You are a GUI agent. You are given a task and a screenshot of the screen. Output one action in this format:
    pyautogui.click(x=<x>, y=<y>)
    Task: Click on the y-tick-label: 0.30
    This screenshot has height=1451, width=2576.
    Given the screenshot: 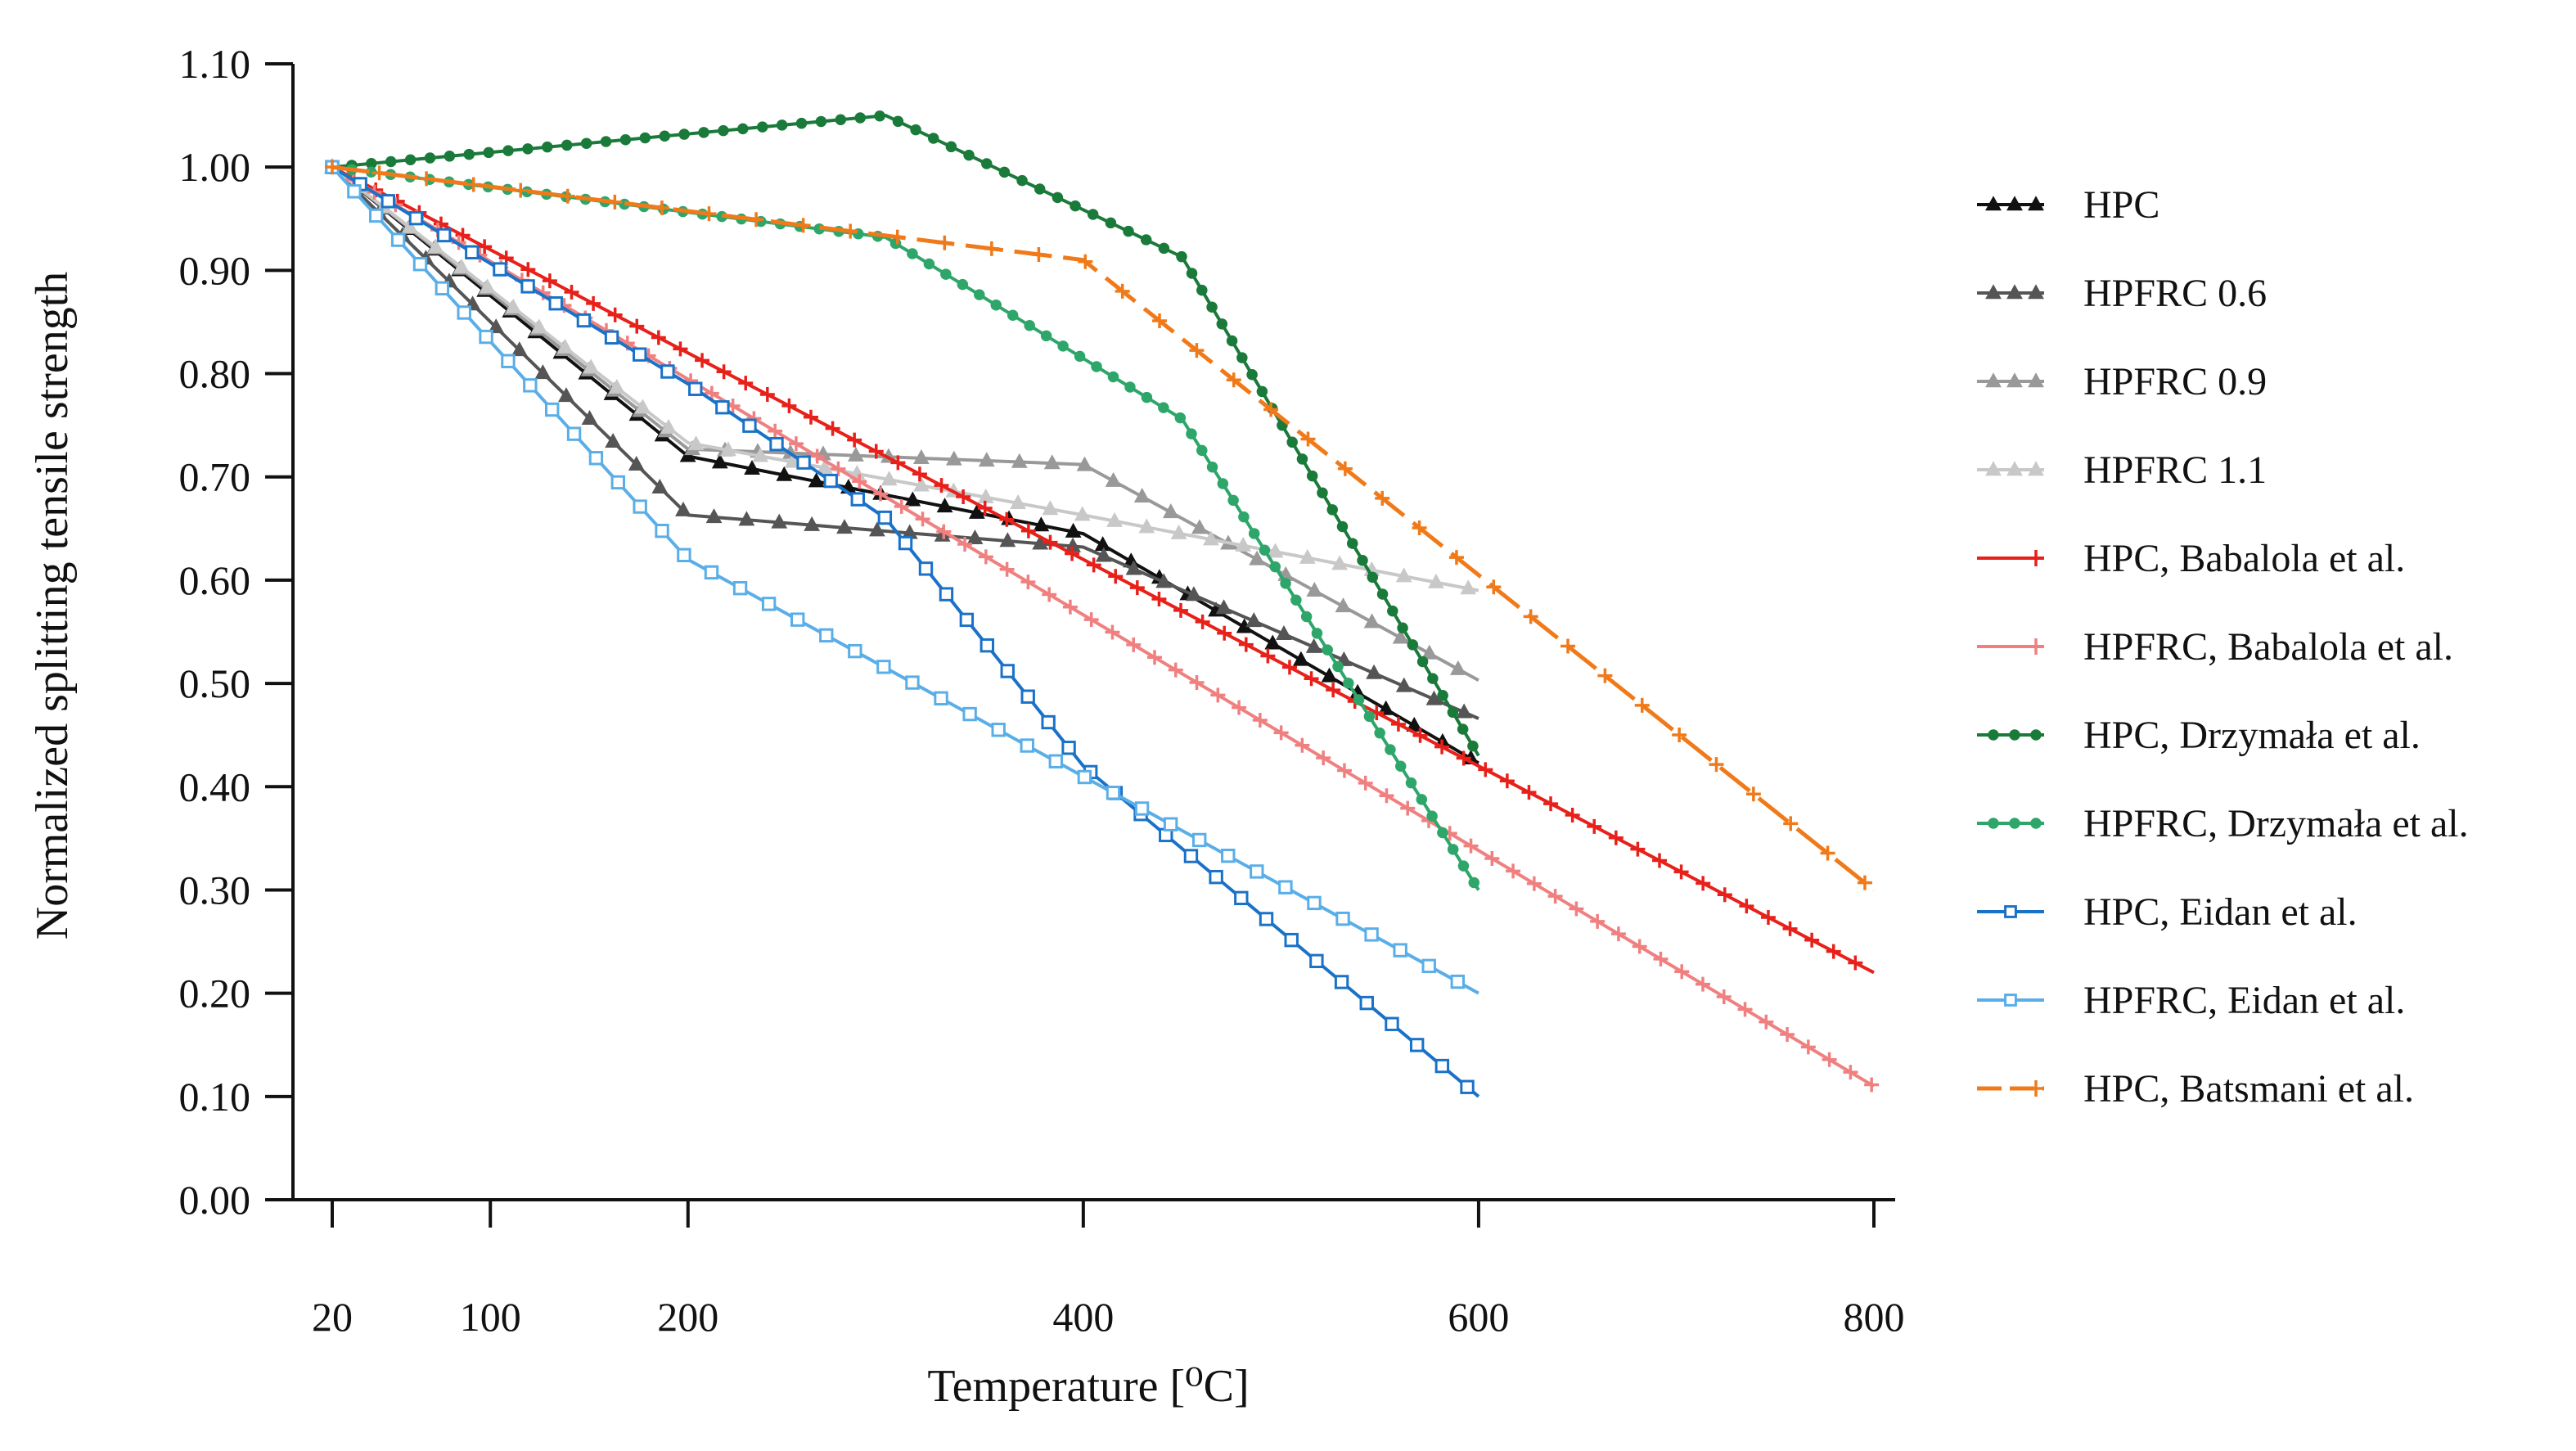 What is the action you would take?
    pyautogui.click(x=215, y=890)
    